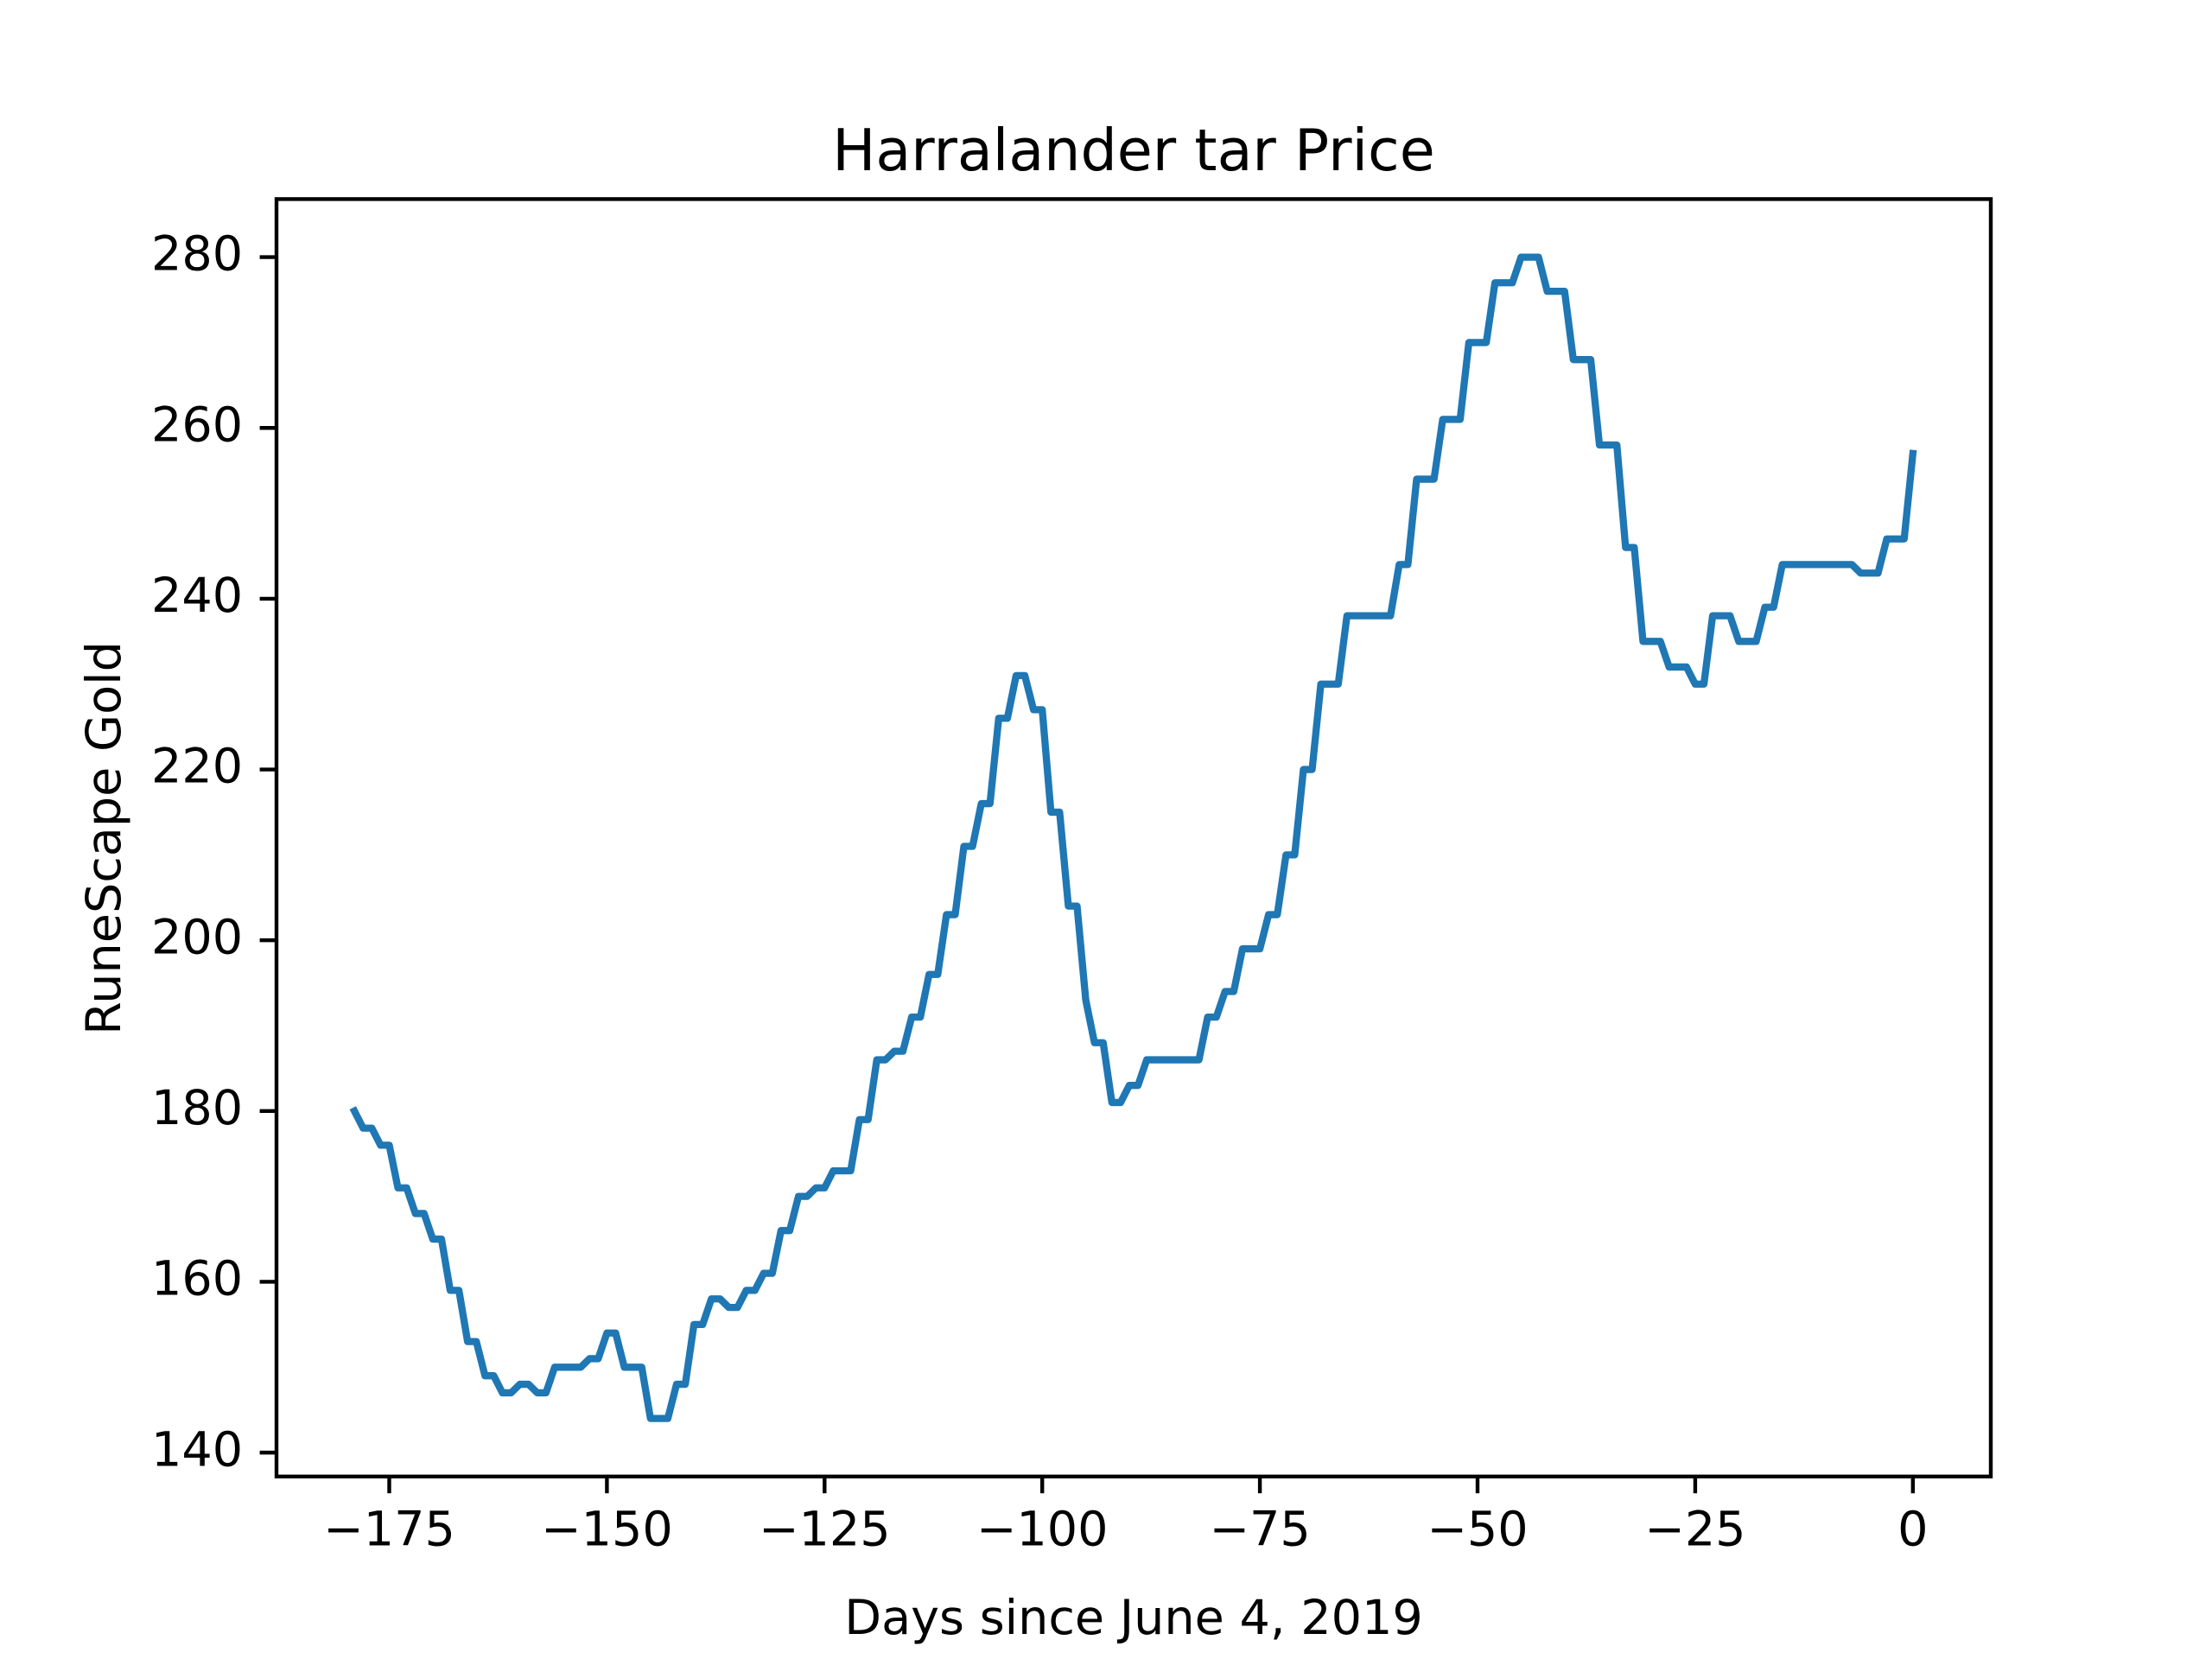 This screenshot has height=1659, width=2212. Describe the element at coordinates (1133, 150) in the screenshot. I see `chart-title: Harralander tar Price` at that location.